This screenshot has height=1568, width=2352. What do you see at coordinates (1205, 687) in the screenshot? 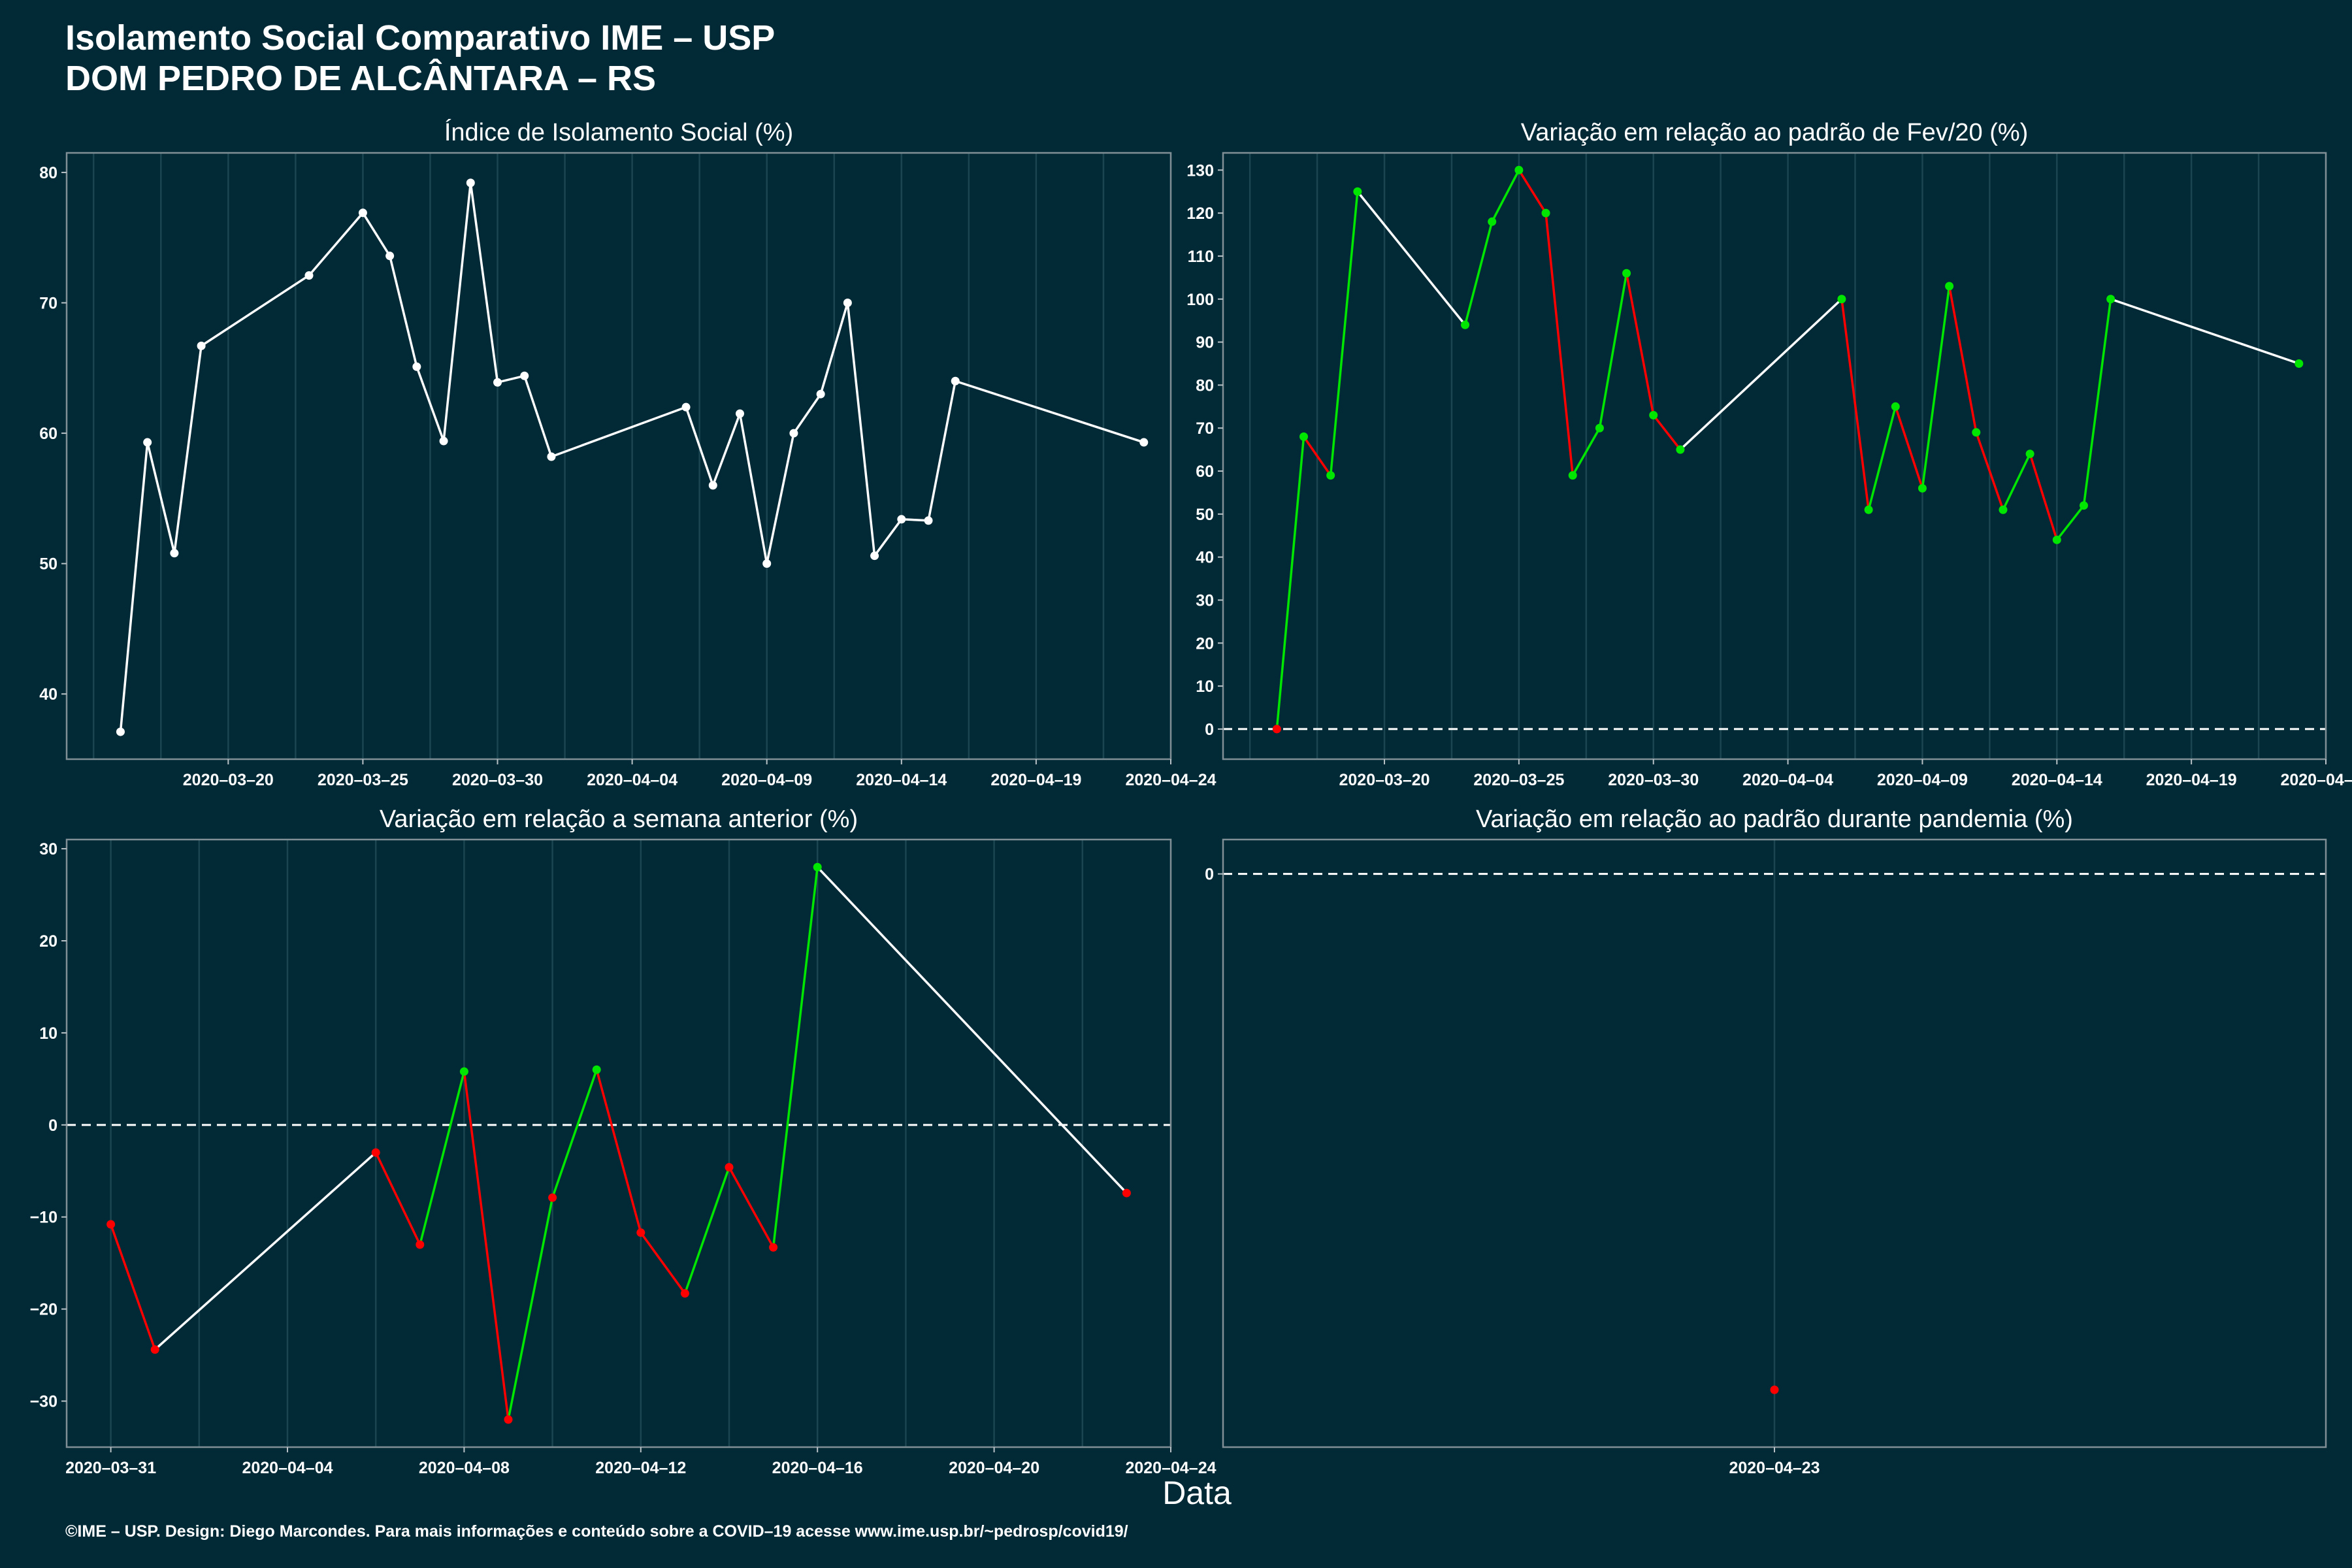
I see `y-tick-label: 10` at bounding box center [1205, 687].